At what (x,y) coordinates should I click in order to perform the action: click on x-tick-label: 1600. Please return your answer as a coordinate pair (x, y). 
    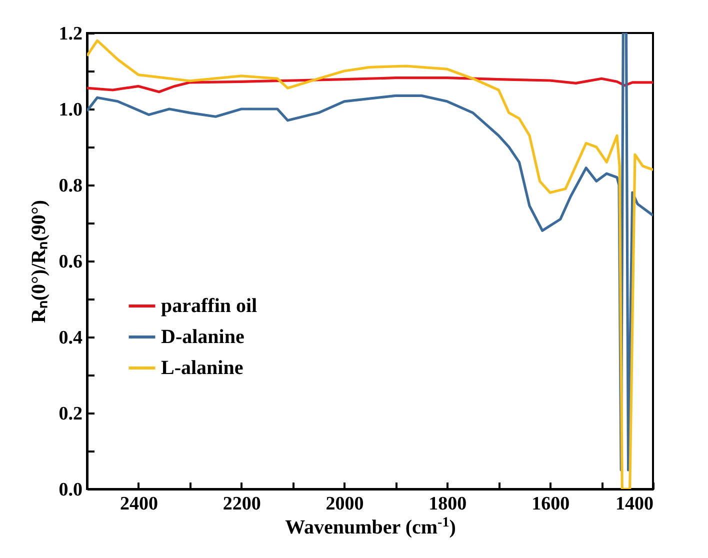
    Looking at the image, I should click on (551, 504).